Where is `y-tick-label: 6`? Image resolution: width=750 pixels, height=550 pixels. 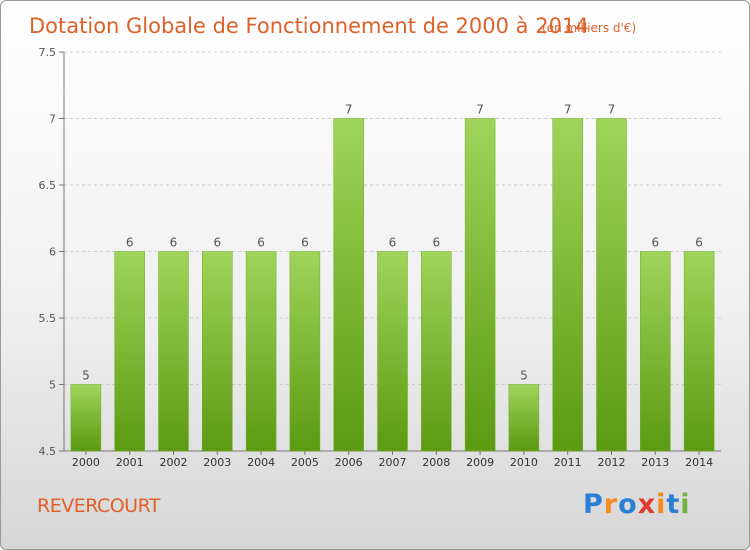
y-tick-label: 6 is located at coordinates (52, 252).